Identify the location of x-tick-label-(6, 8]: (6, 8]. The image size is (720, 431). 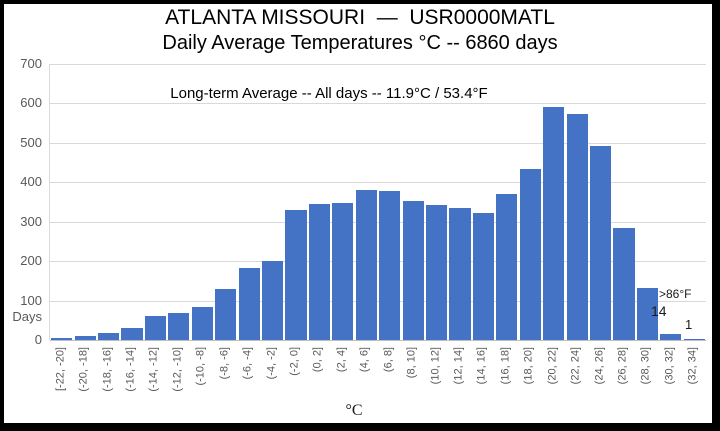
(388, 360).